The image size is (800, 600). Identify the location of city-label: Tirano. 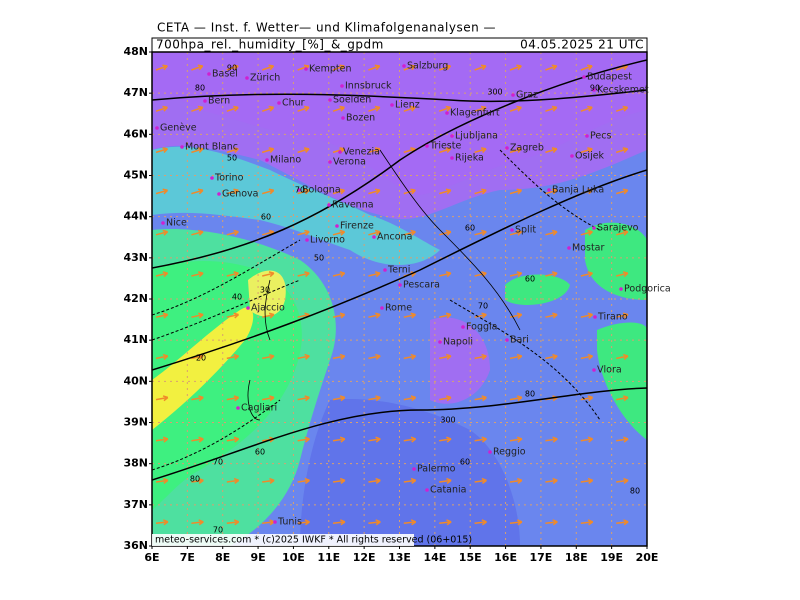
(612, 317).